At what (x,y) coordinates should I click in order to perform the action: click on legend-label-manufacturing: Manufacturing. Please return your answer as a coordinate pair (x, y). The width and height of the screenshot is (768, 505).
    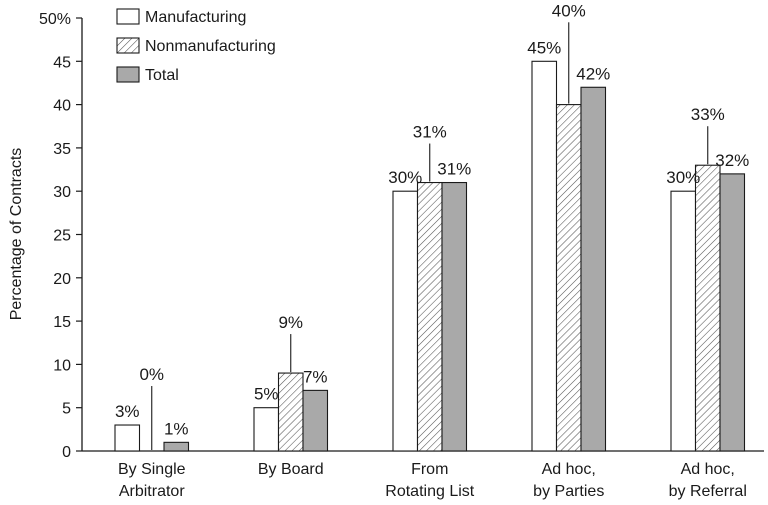
    Looking at the image, I should click on (195, 17).